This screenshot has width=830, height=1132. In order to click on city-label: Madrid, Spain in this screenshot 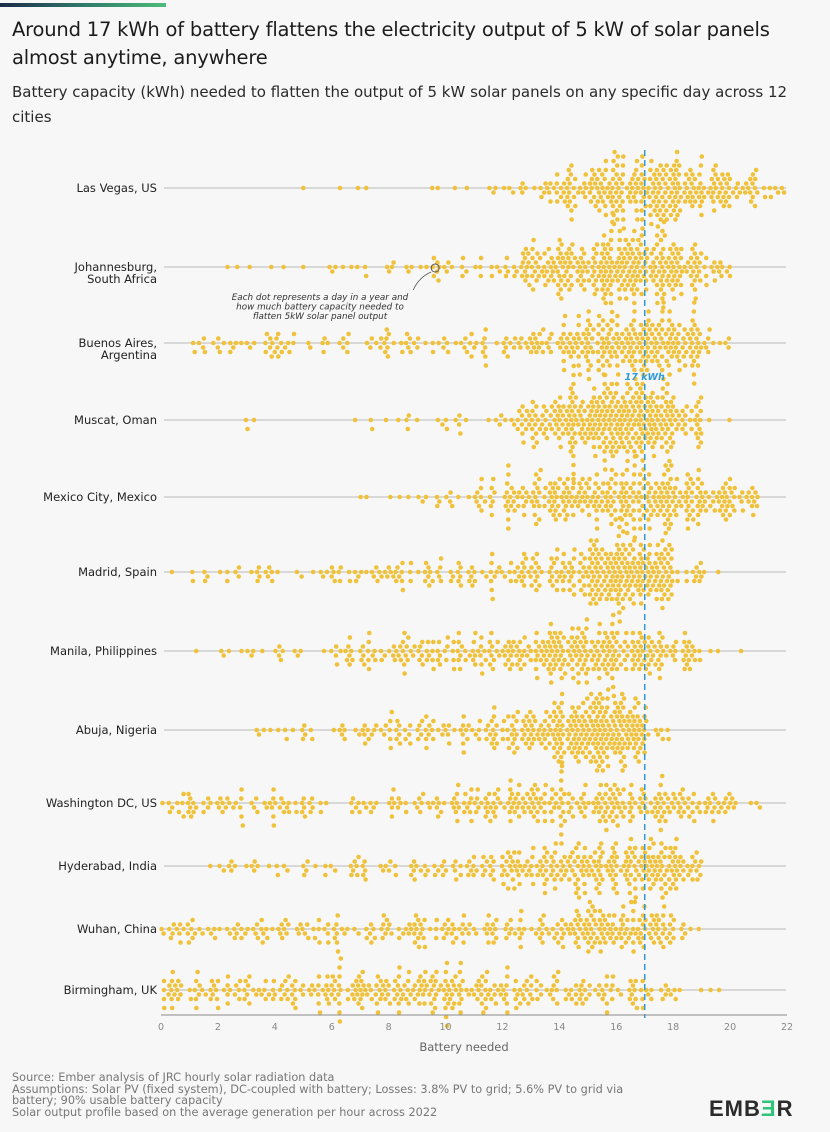, I will do `click(117, 572)`.